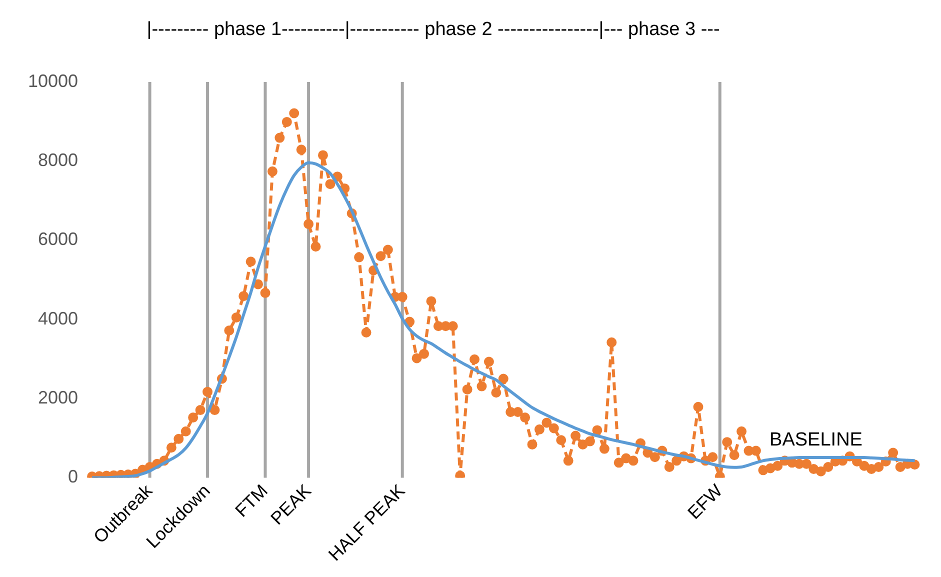  What do you see at coordinates (53, 80) in the screenshot?
I see `y-tick-label: 10000` at bounding box center [53, 80].